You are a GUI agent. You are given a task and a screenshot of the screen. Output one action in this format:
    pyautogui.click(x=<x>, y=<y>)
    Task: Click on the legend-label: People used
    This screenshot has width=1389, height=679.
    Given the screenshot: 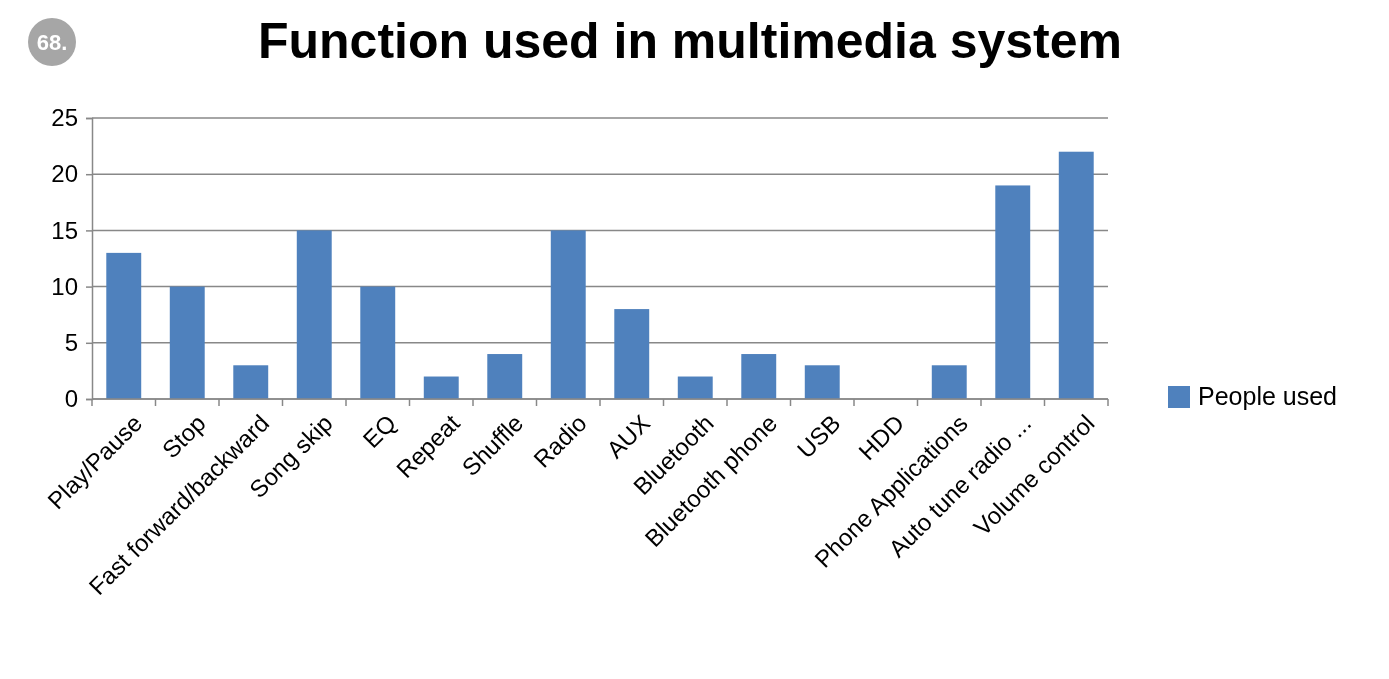 What is the action you would take?
    pyautogui.click(x=1268, y=396)
    